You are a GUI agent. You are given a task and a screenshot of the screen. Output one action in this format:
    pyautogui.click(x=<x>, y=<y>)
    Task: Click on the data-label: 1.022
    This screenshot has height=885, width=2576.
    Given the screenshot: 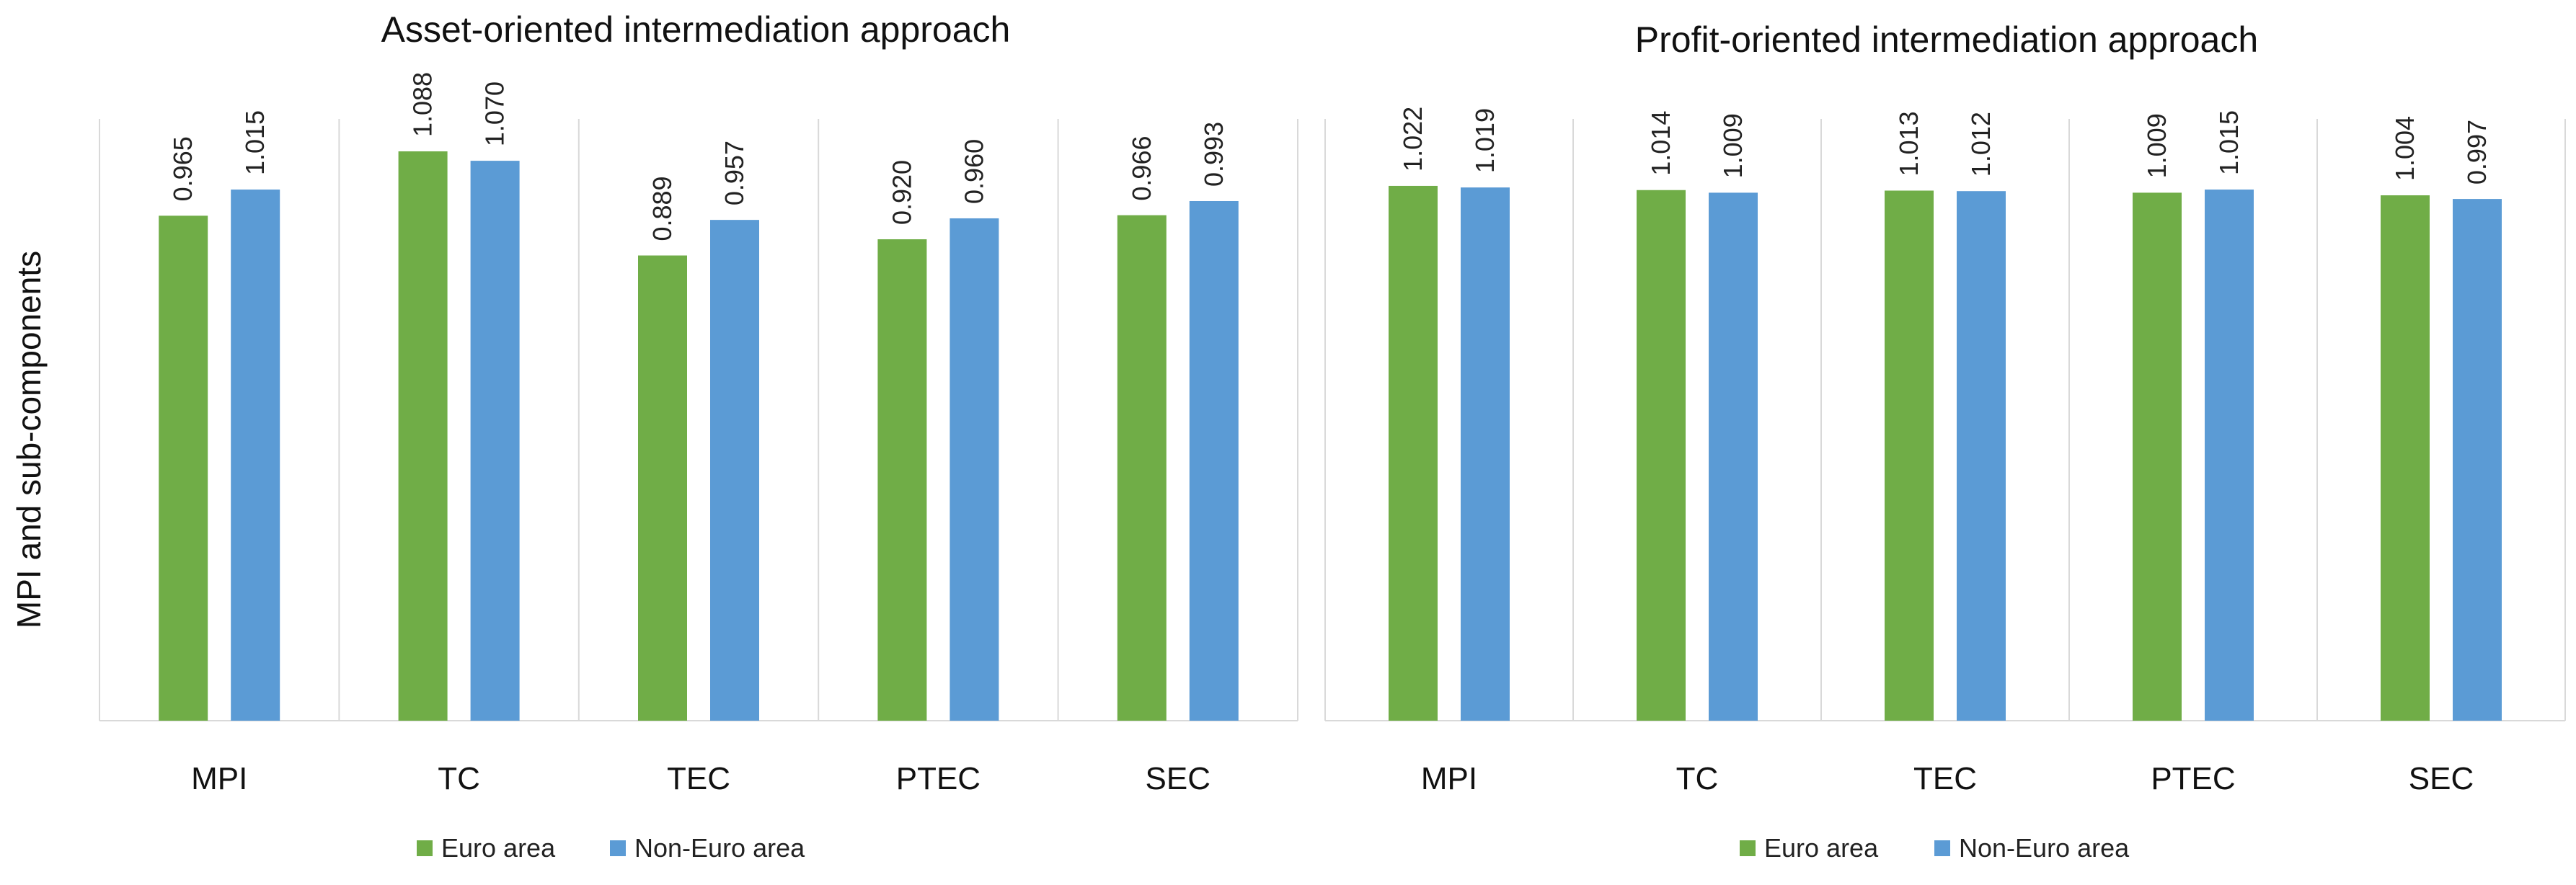 What is the action you would take?
    pyautogui.click(x=1413, y=139)
    